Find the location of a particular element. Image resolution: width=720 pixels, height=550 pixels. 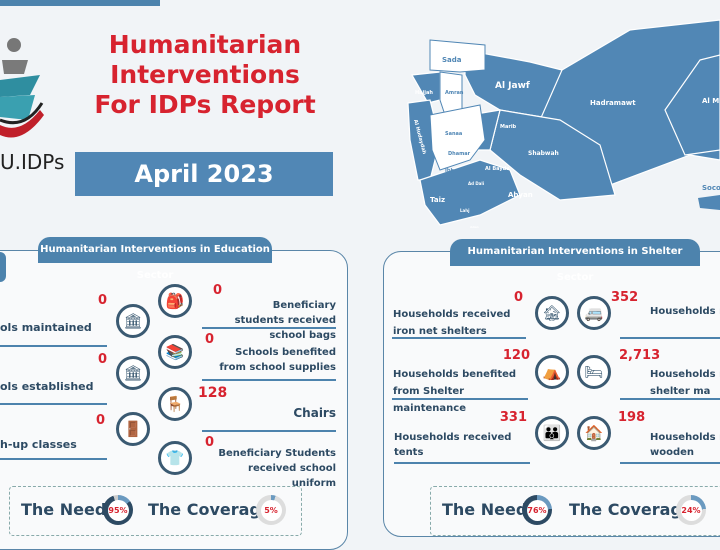

item-label: Households re wooden is located at coordinates (685, 445).